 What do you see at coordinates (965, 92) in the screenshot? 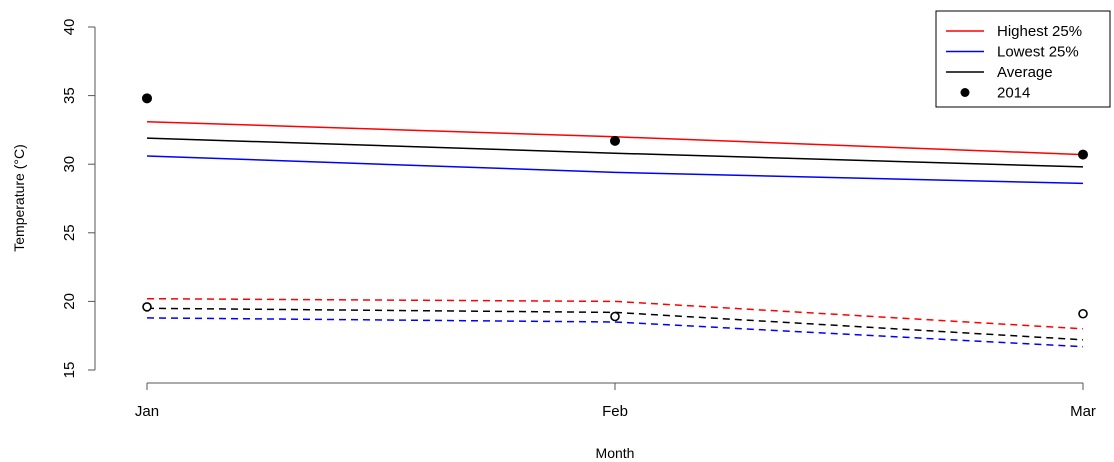
I see `legend-swatch-point` at bounding box center [965, 92].